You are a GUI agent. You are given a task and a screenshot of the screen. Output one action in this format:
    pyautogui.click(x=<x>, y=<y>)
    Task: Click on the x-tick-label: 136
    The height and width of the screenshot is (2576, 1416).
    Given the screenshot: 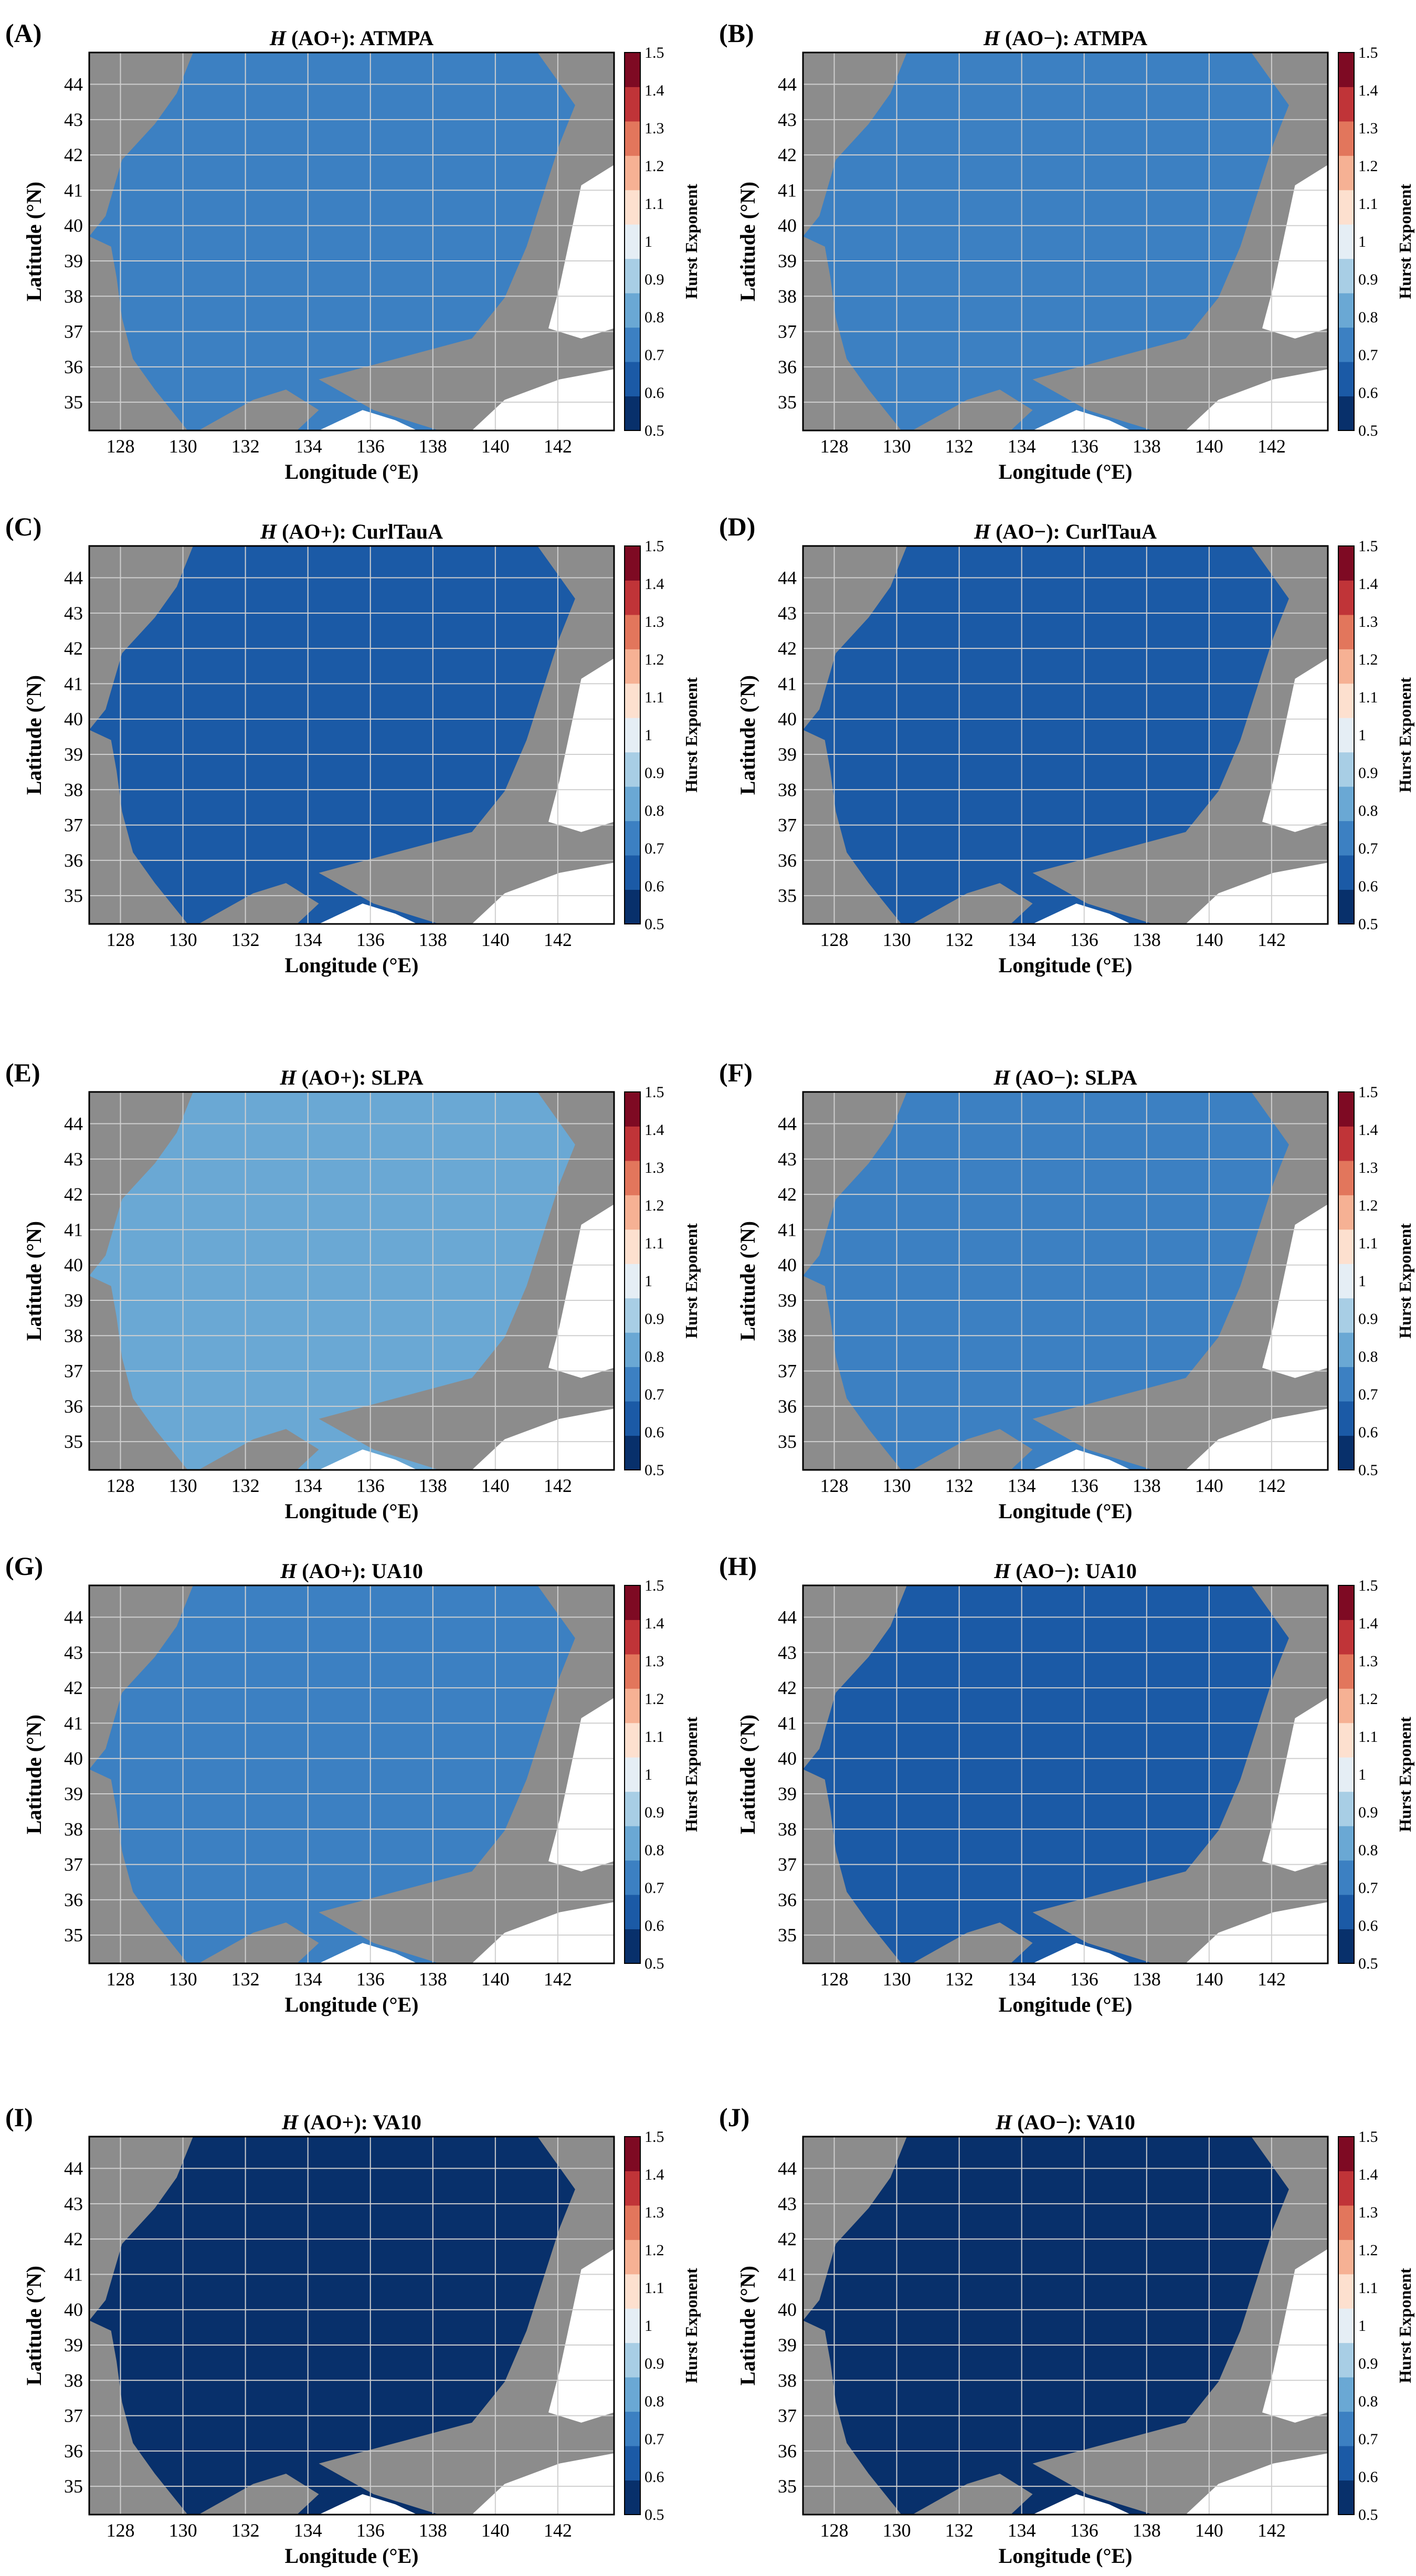 What is the action you would take?
    pyautogui.click(x=1084, y=2530)
    